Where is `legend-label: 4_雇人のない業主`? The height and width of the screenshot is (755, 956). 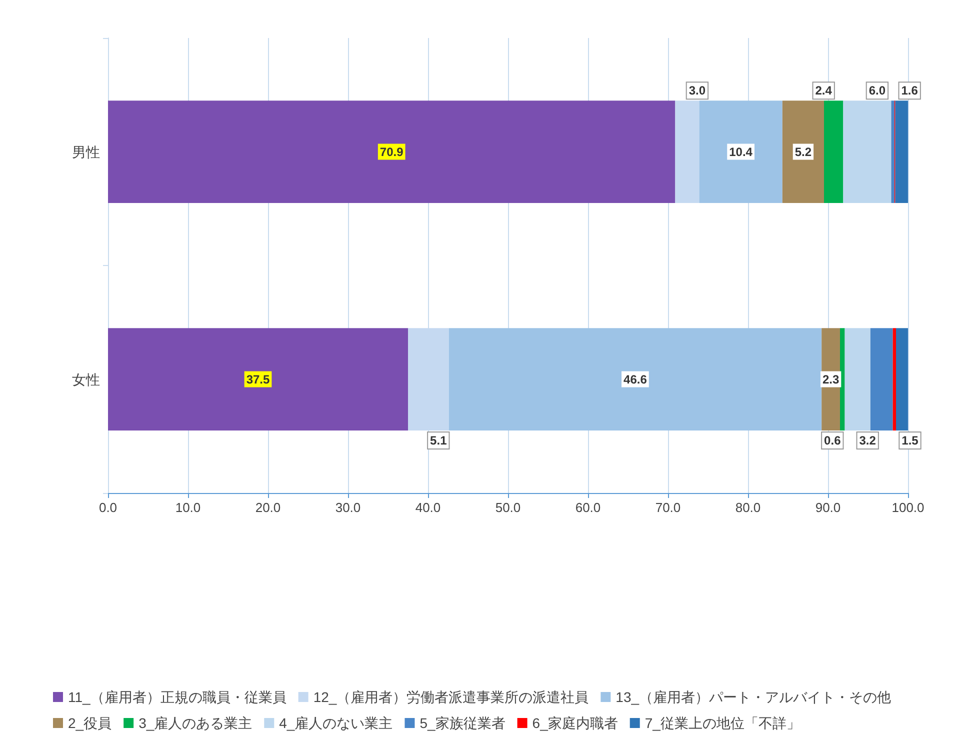
legend-label: 4_雇人のない業主 is located at coordinates (336, 723).